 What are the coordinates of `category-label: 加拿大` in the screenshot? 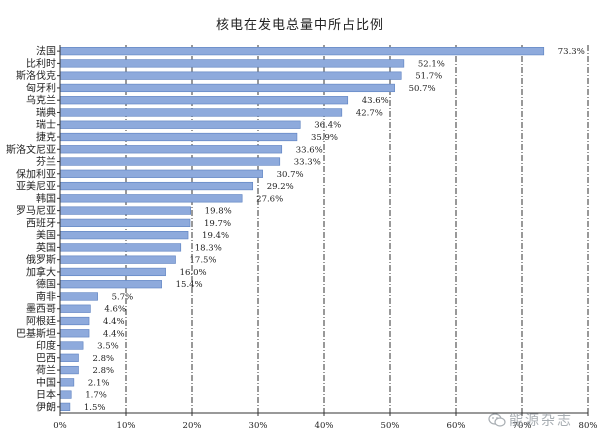 It's located at (41, 271).